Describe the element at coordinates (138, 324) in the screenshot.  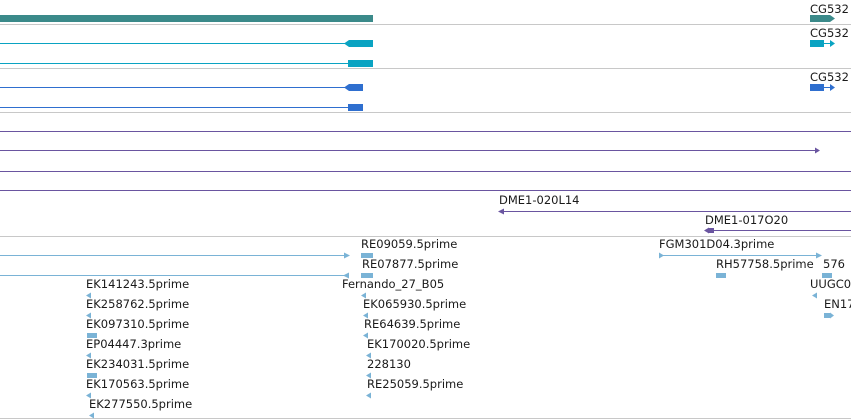
I see `est-label: EK097310.5prime` at that location.